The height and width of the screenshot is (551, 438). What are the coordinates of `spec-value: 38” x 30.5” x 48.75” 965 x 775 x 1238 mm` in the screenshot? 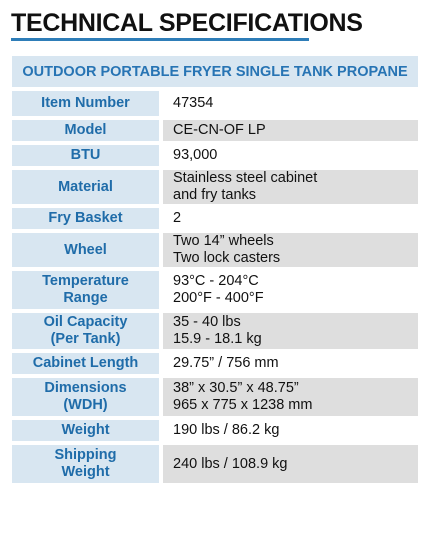 It's located at (291, 395).